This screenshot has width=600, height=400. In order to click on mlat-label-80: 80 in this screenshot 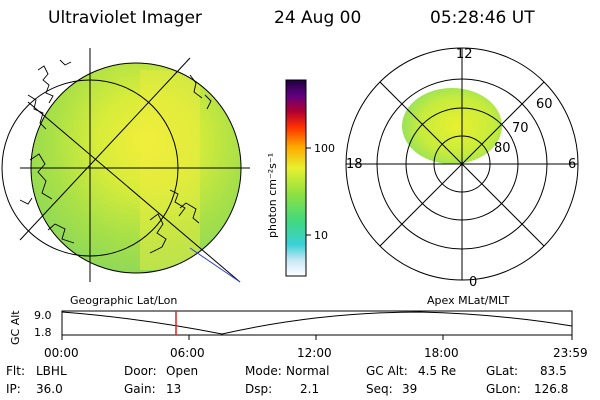, I will do `click(502, 148)`.